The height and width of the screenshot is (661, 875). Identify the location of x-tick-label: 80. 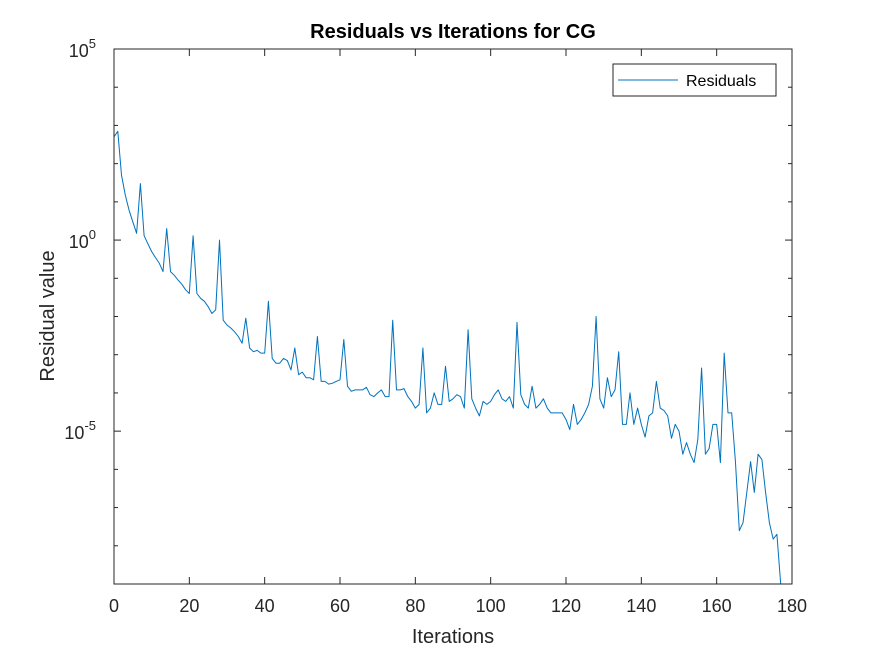
(415, 606).